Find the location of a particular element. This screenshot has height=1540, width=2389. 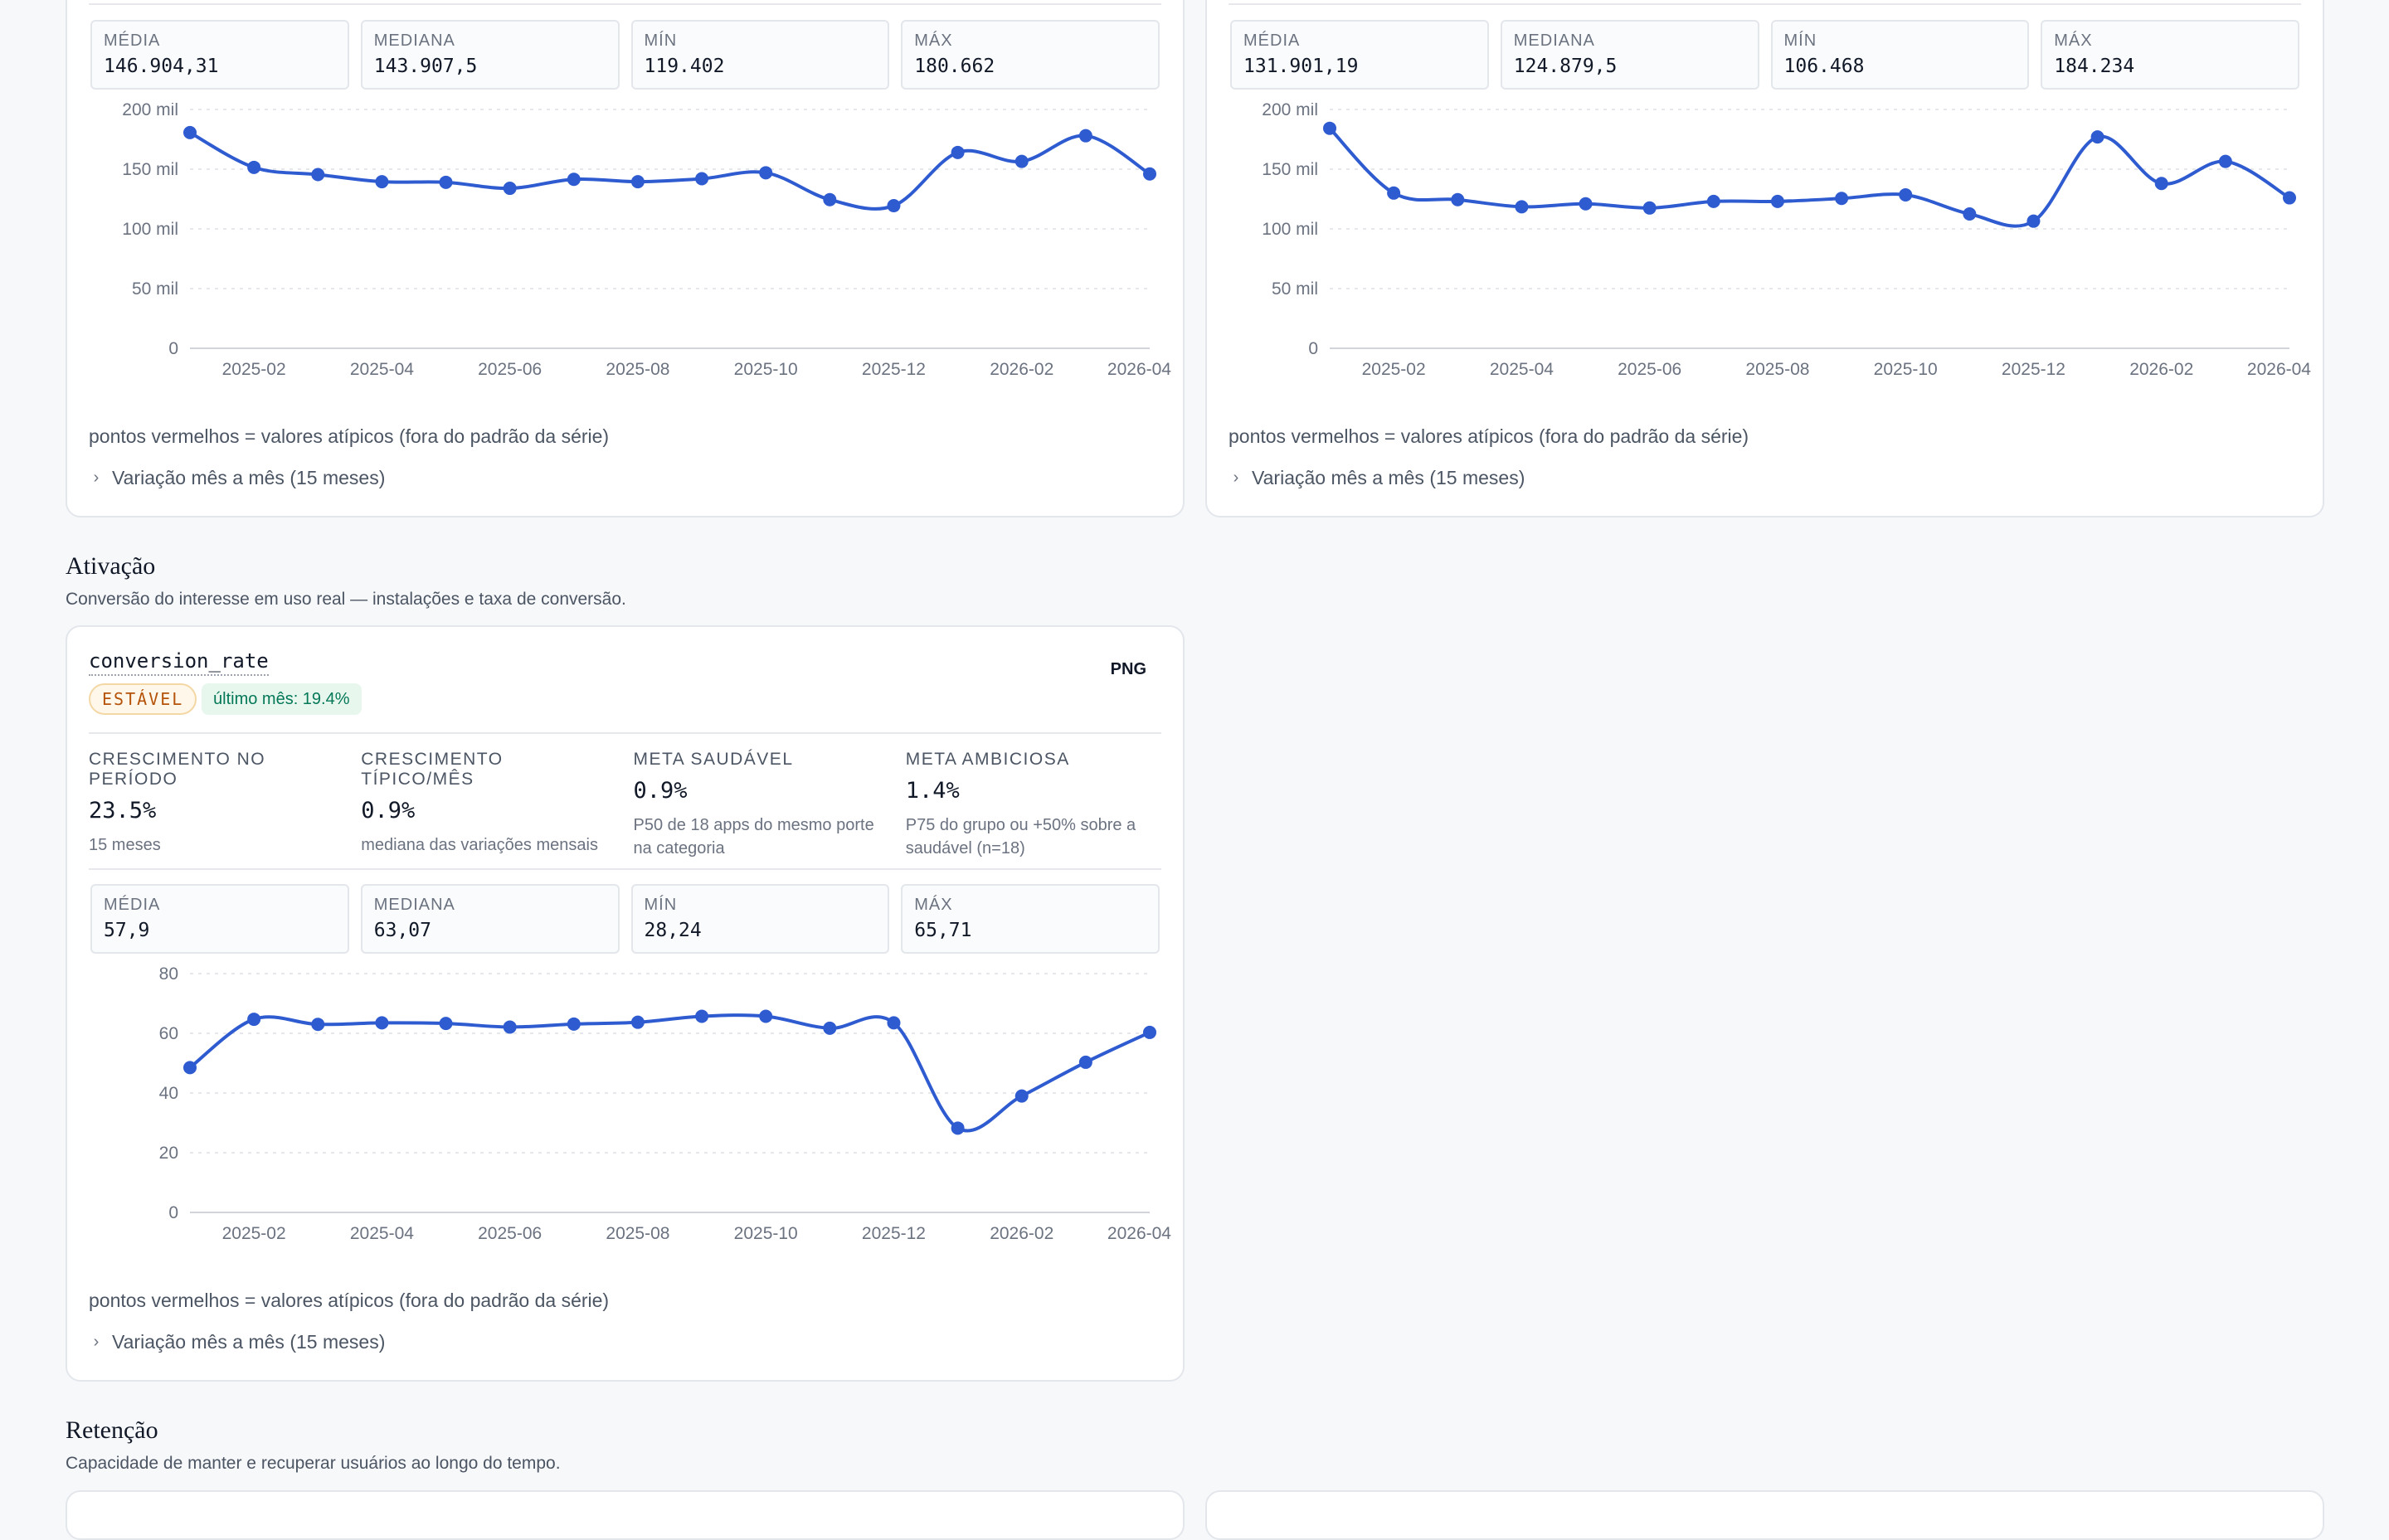

series-line is located at coordinates (669, 1073).